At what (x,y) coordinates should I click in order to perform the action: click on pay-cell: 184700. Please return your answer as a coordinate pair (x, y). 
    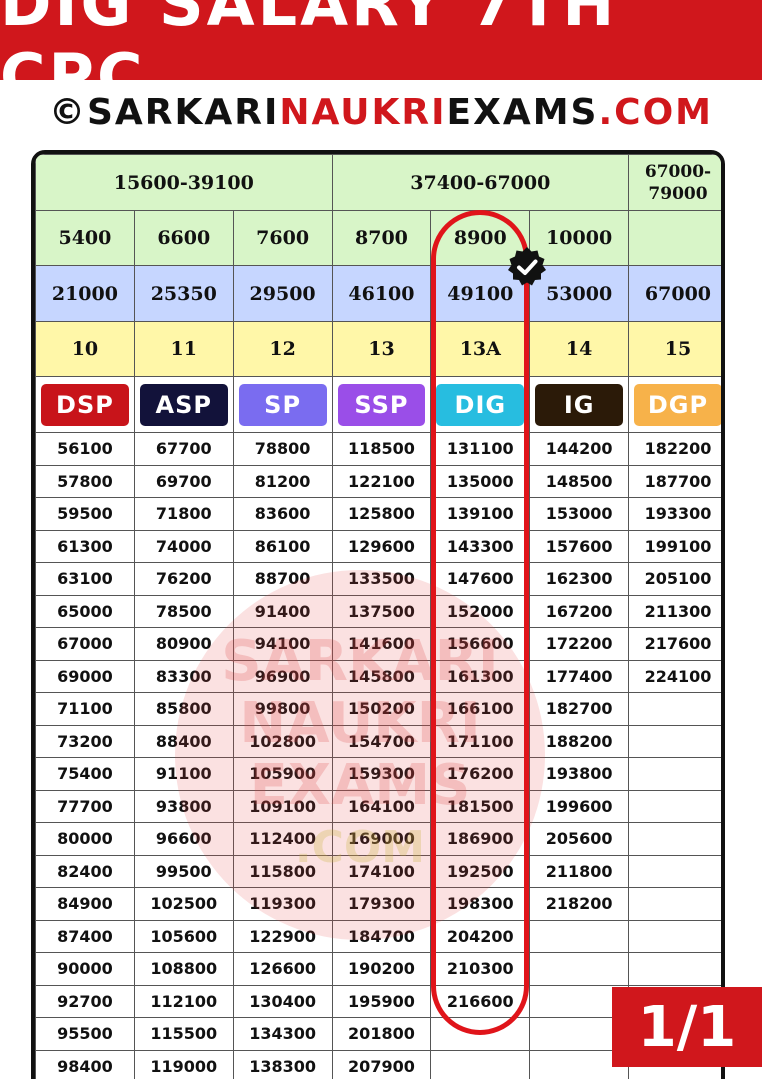
    Looking at the image, I should click on (381, 936).